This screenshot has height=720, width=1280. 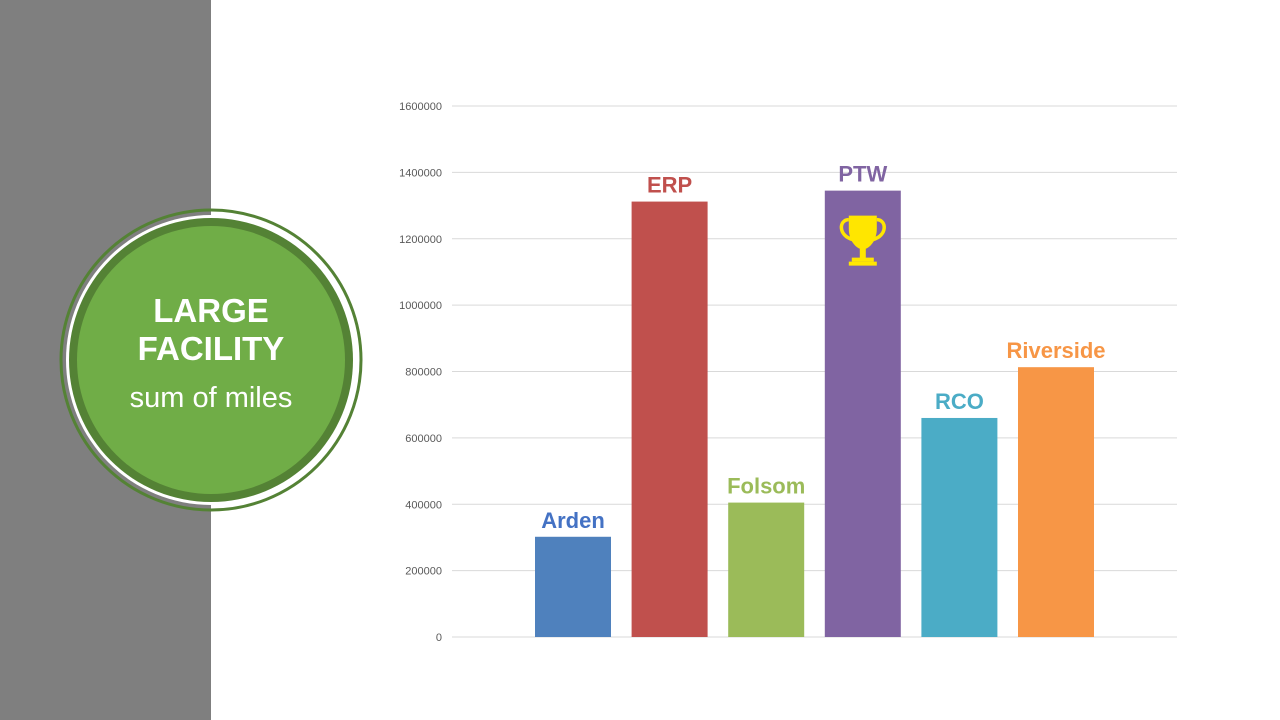 What do you see at coordinates (423, 373) in the screenshot?
I see `y-tick-label: 800000` at bounding box center [423, 373].